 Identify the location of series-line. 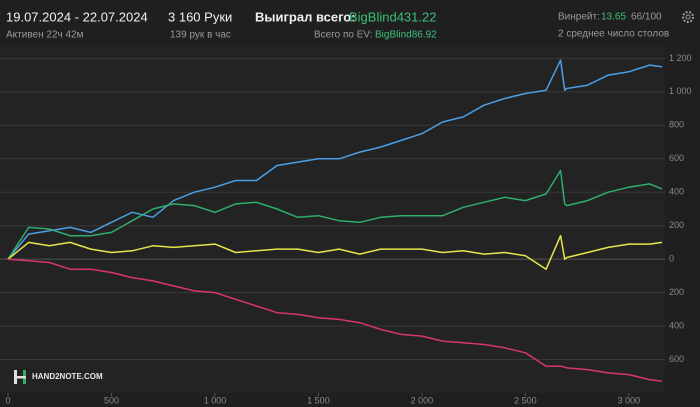
(335, 252).